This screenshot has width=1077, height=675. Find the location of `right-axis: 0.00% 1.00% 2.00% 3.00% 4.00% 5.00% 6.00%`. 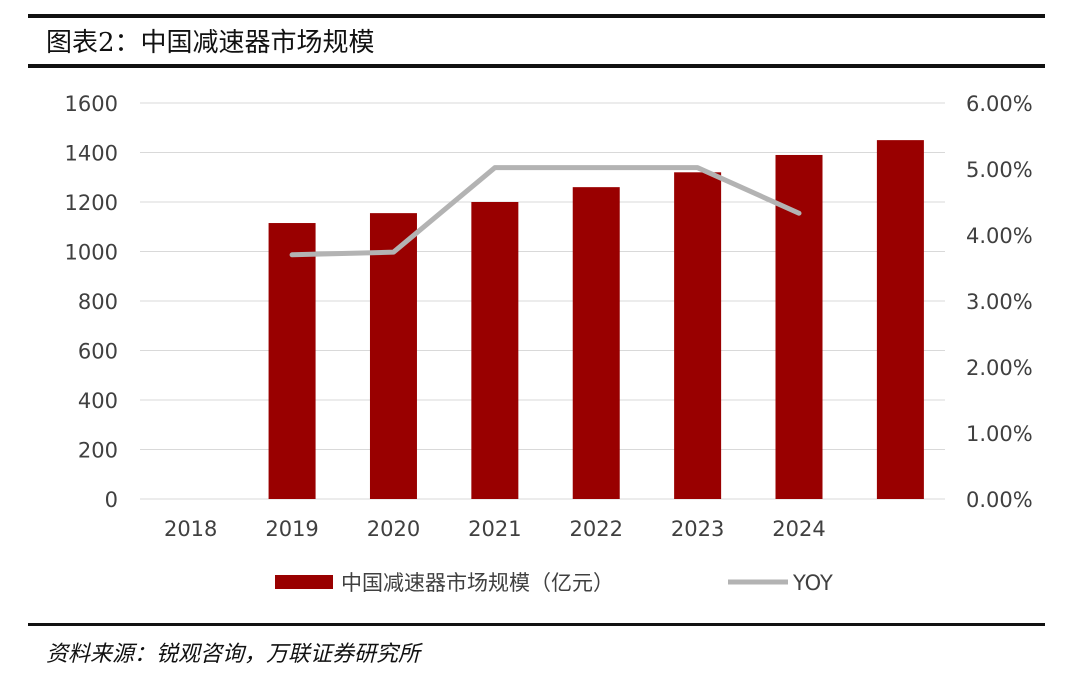

right-axis: 0.00% 1.00% 2.00% 3.00% 4.00% 5.00% 6.00% is located at coordinates (999, 302).